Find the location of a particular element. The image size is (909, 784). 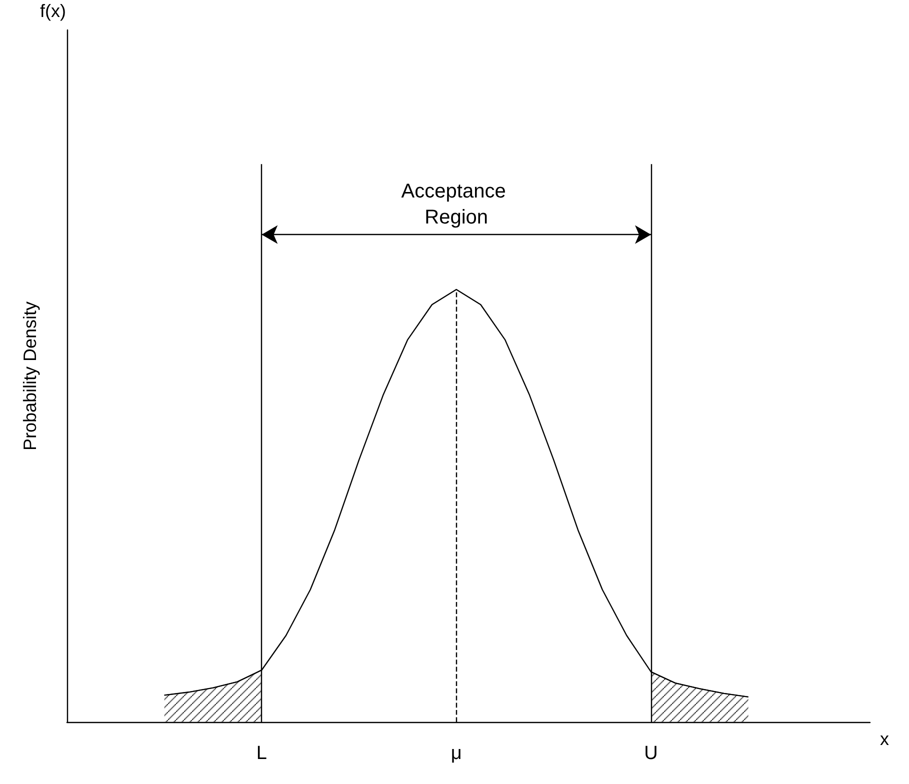

y-axis-title: Probability Density is located at coordinates (30, 376).